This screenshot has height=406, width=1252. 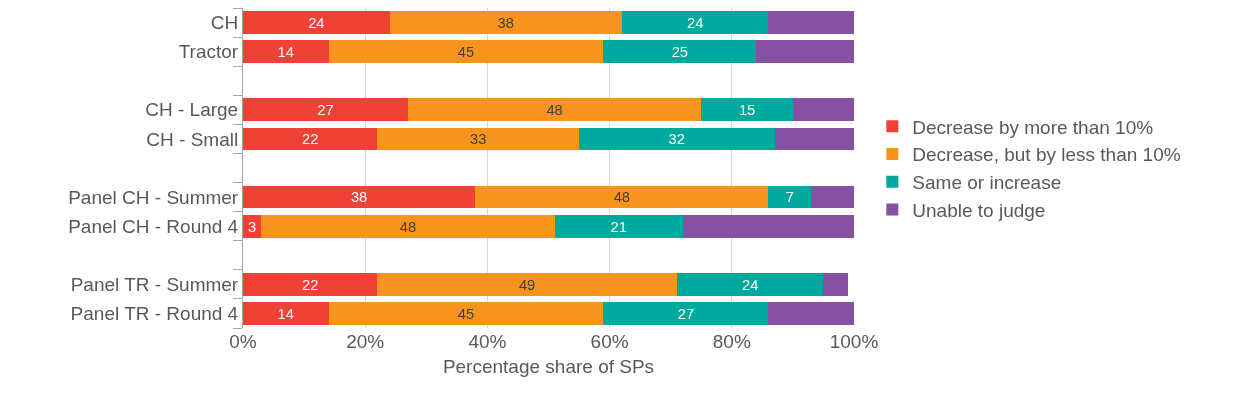 I want to click on x-tick-label: 0%, so click(x=243, y=341).